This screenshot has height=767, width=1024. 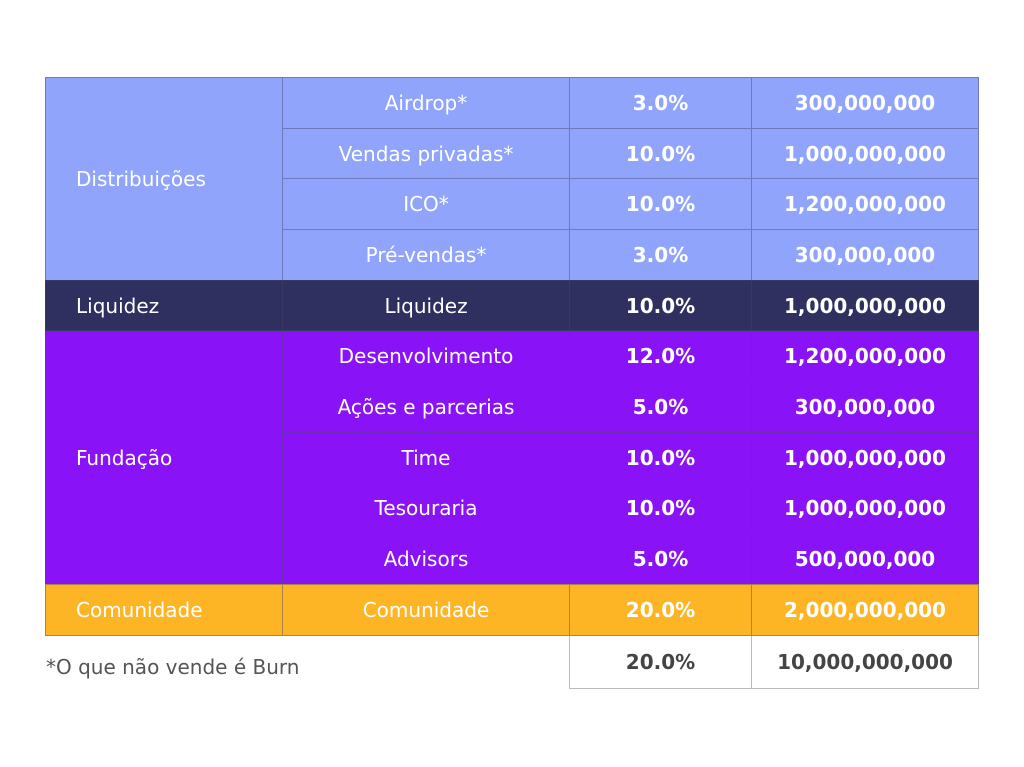 I want to click on group-label: Fundação, so click(x=164, y=457).